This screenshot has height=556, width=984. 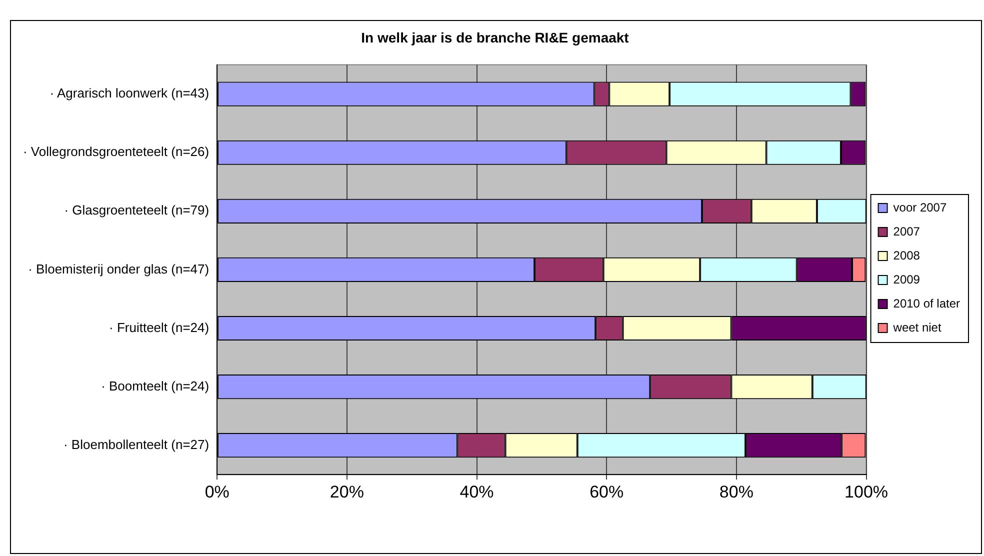 What do you see at coordinates (866, 492) in the screenshot?
I see `x-tick-label: 100%` at bounding box center [866, 492].